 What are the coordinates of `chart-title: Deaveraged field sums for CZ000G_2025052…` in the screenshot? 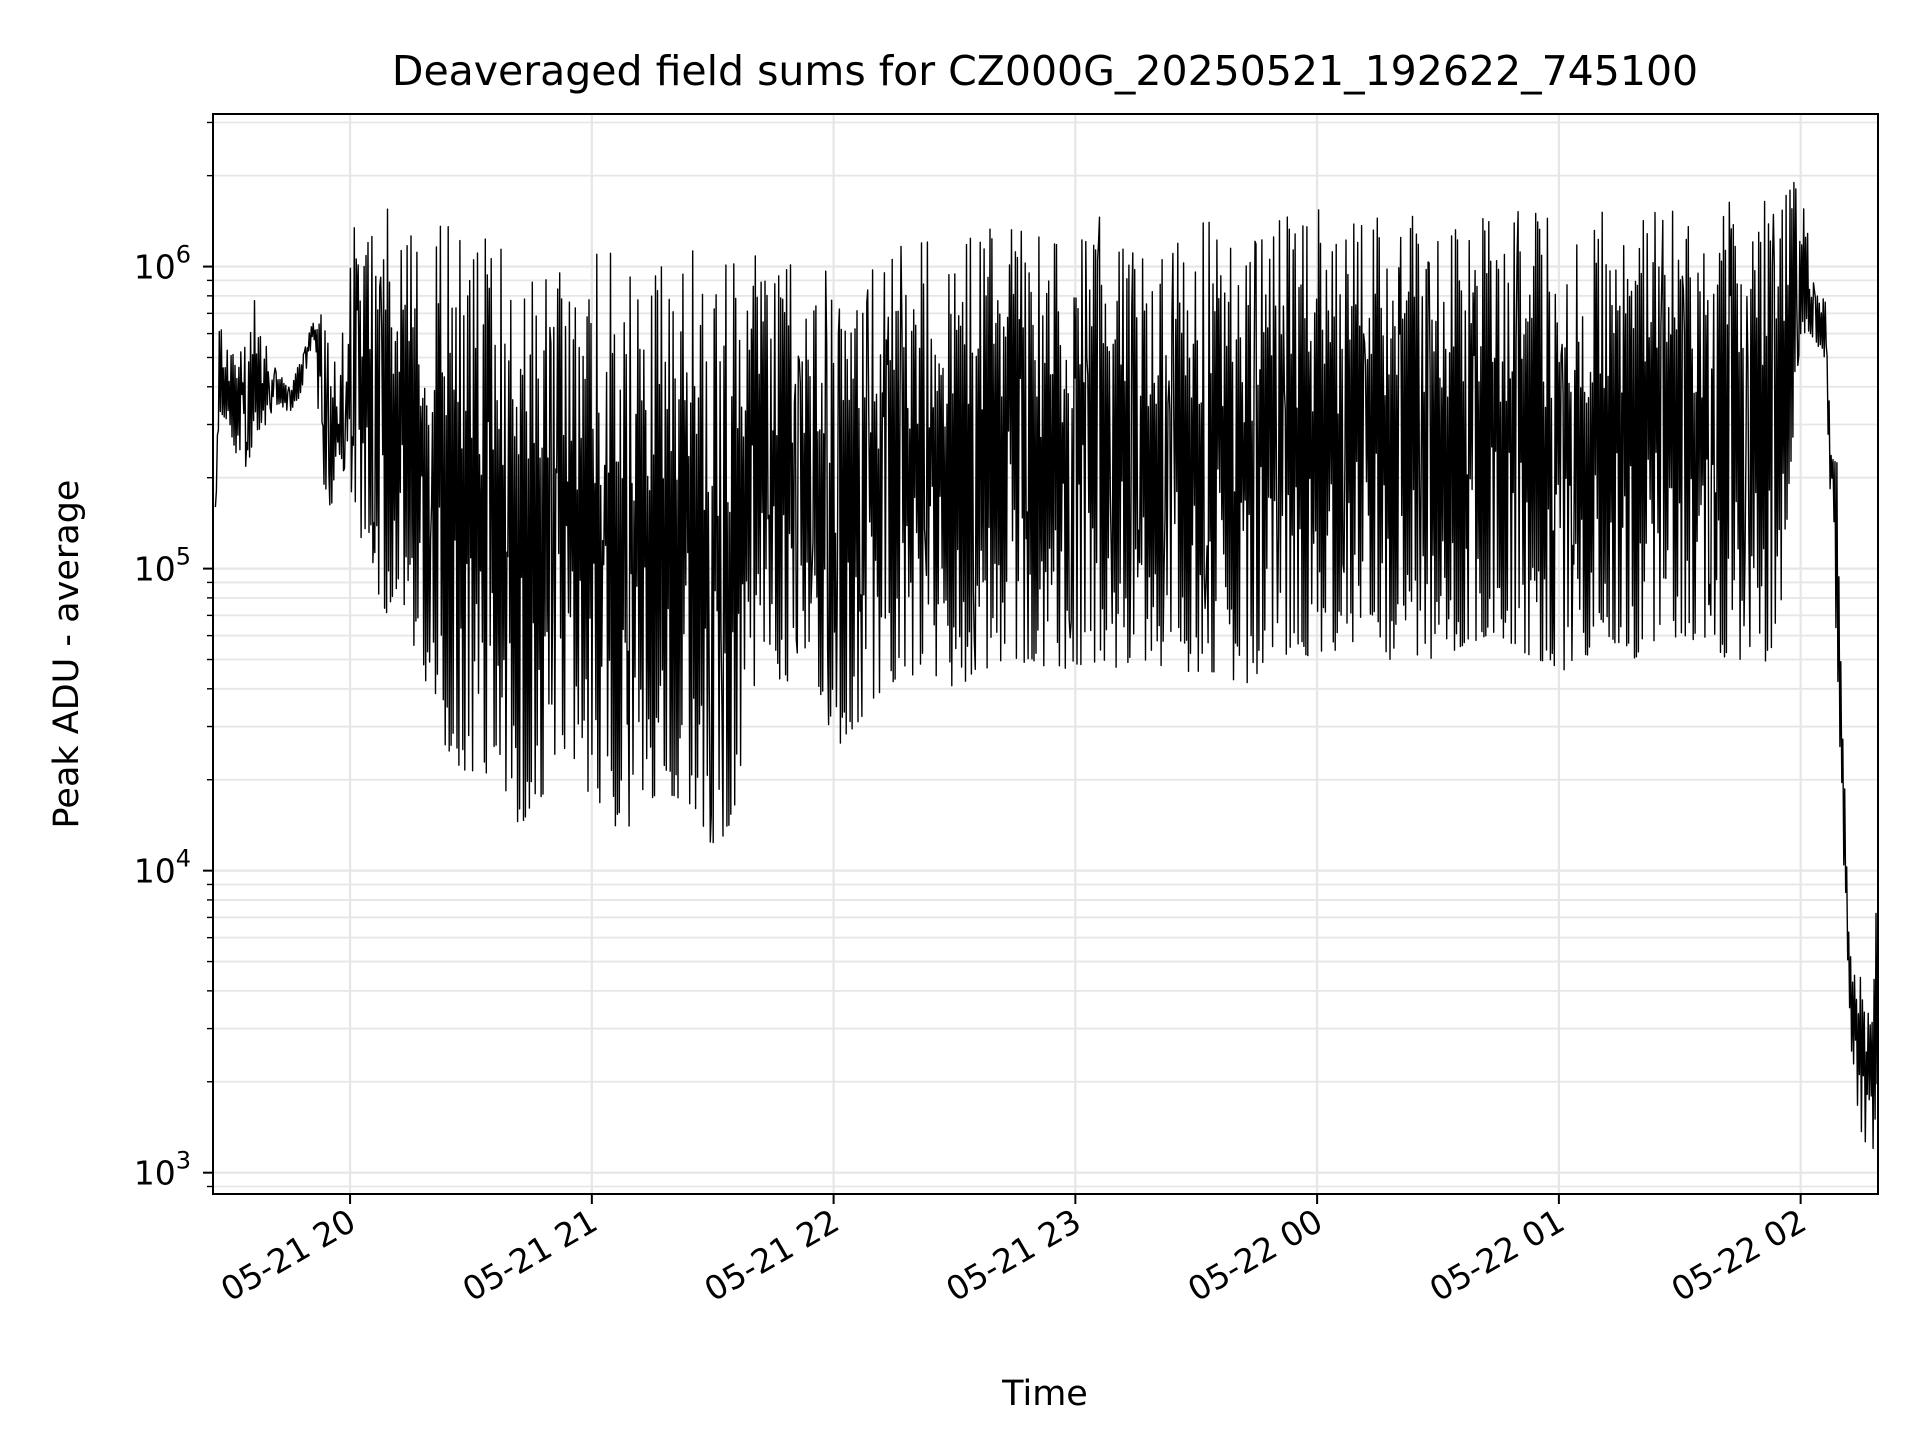 It's located at (1045, 71).